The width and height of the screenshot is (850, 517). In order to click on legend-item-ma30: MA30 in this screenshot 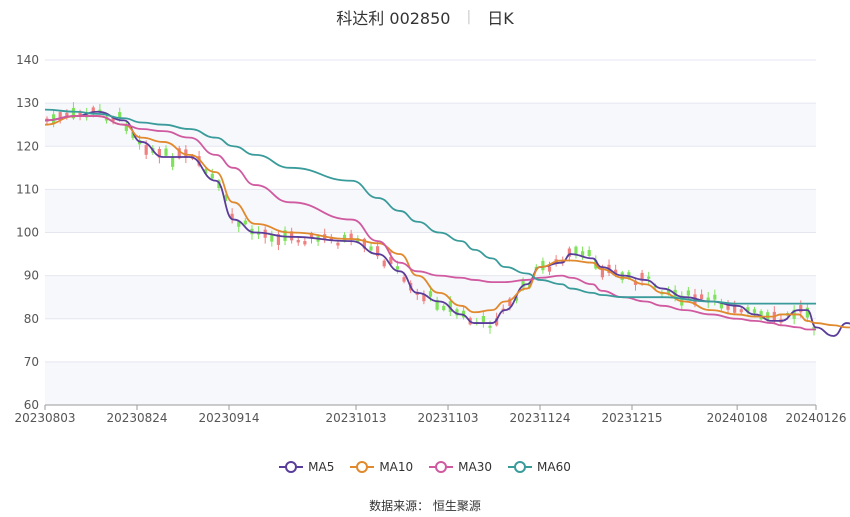, I will do `click(460, 467)`.